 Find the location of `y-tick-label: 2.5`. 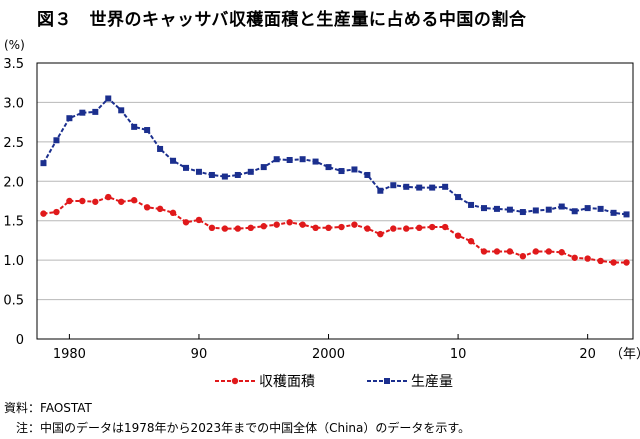

y-tick-label: 2.5 is located at coordinates (13, 143).